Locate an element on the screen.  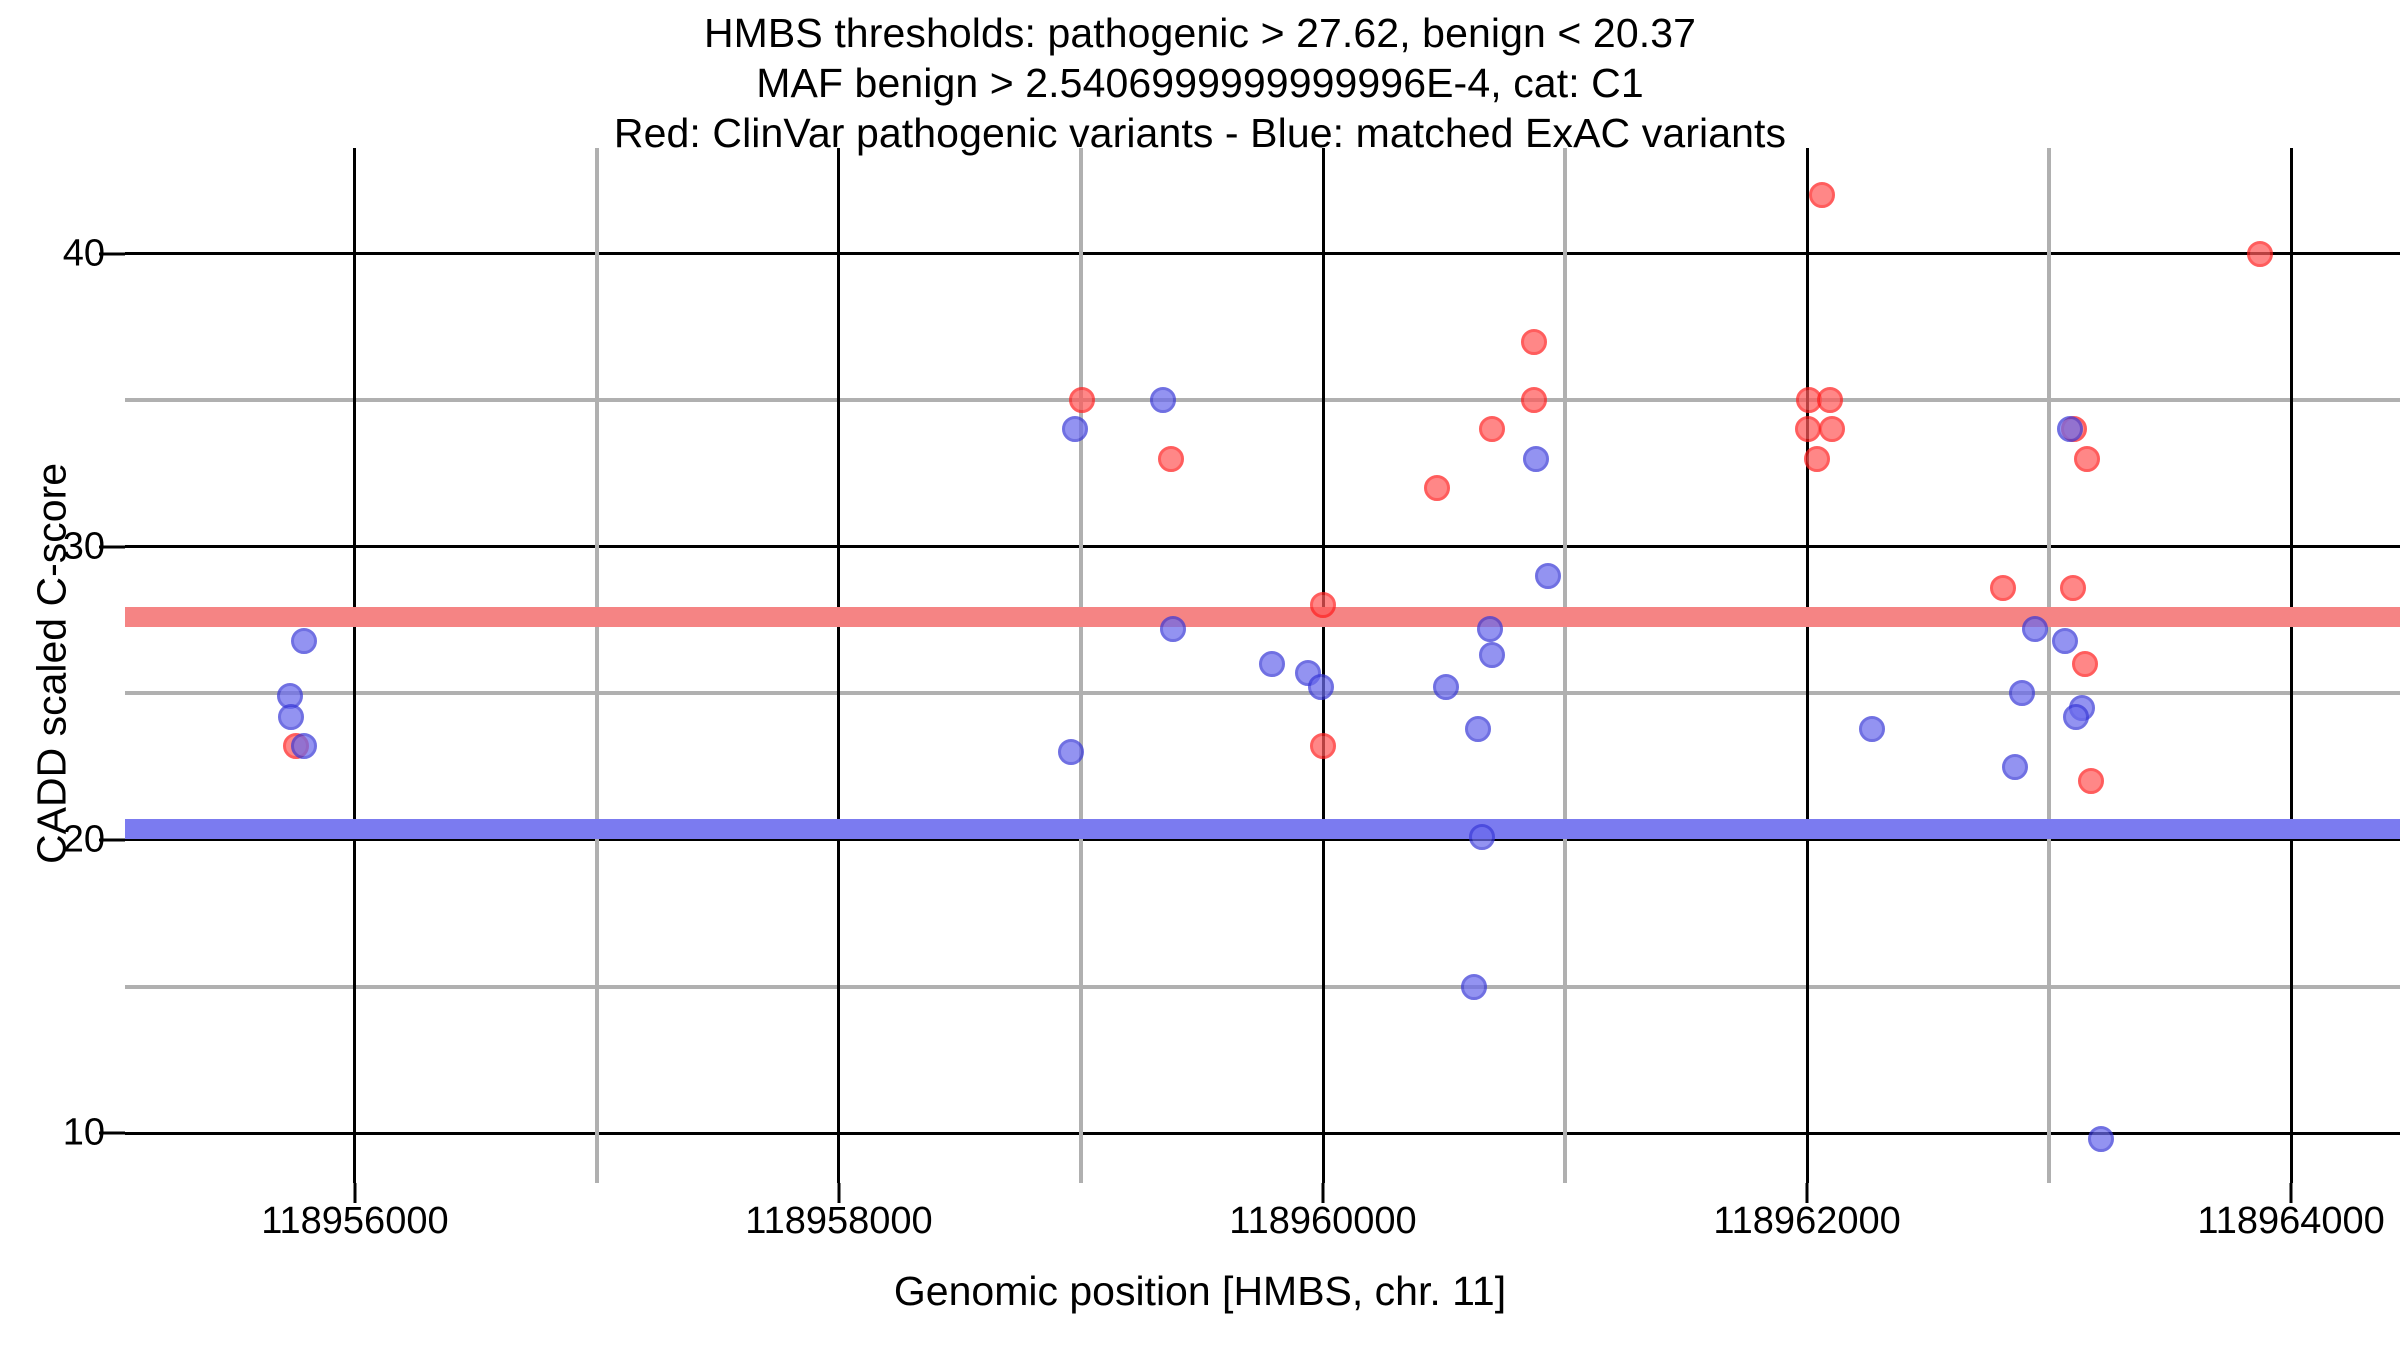
y-tick-label: 40 is located at coordinates (83, 253).